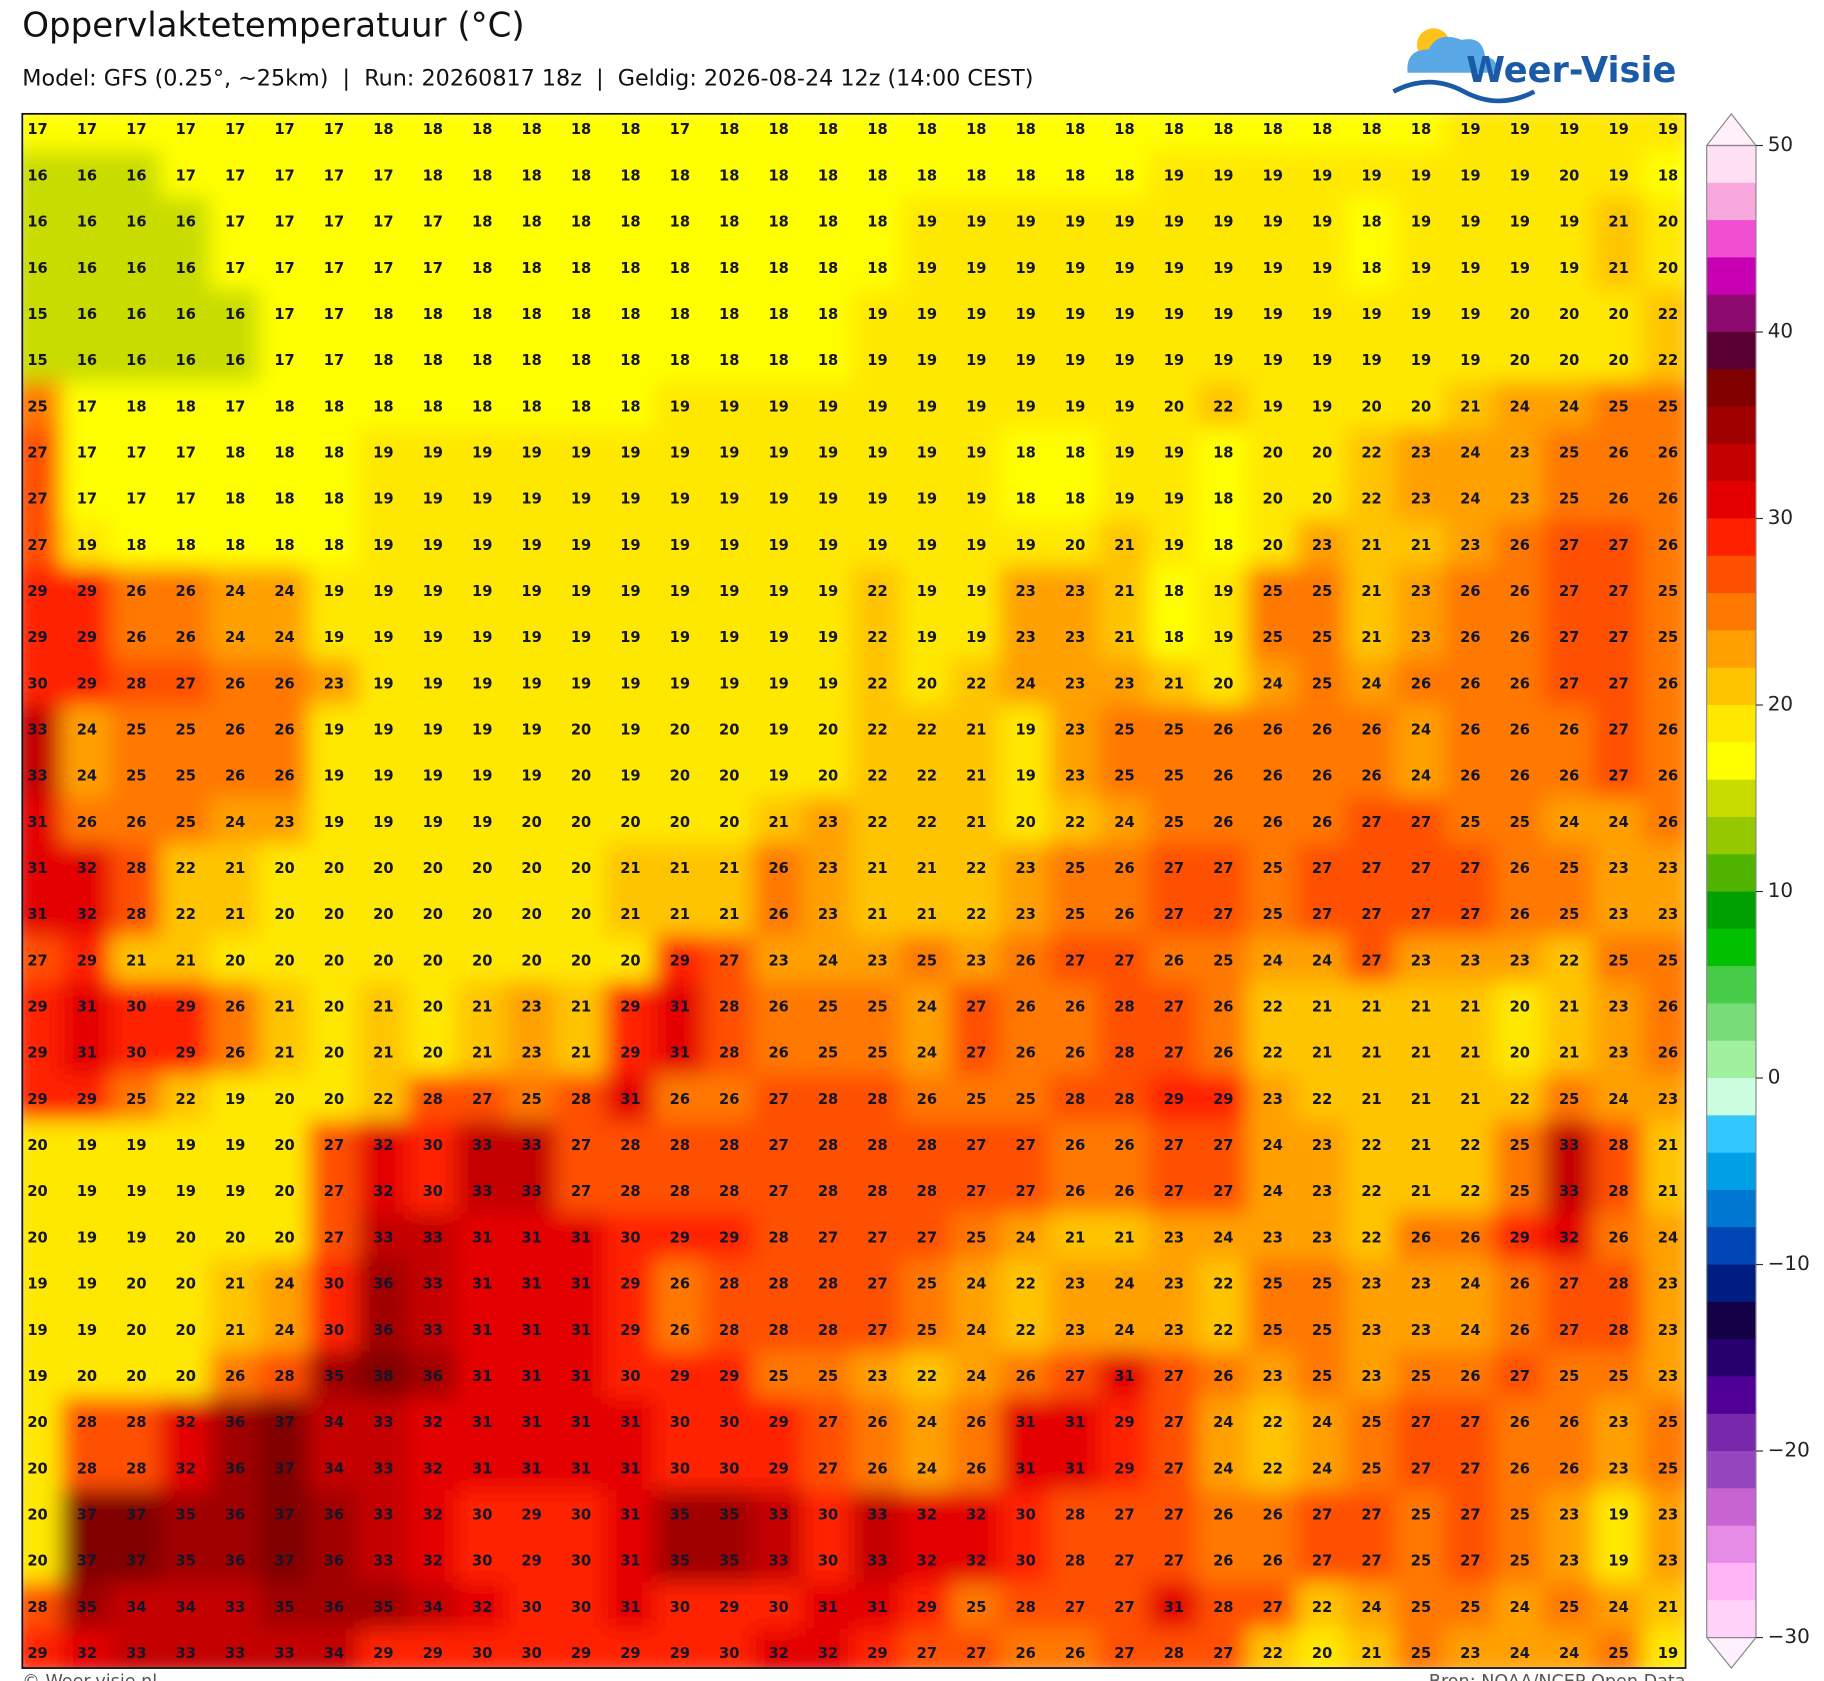 The height and width of the screenshot is (1681, 1824). What do you see at coordinates (1731, 686) in the screenshot?
I see `colorbar-segment` at bounding box center [1731, 686].